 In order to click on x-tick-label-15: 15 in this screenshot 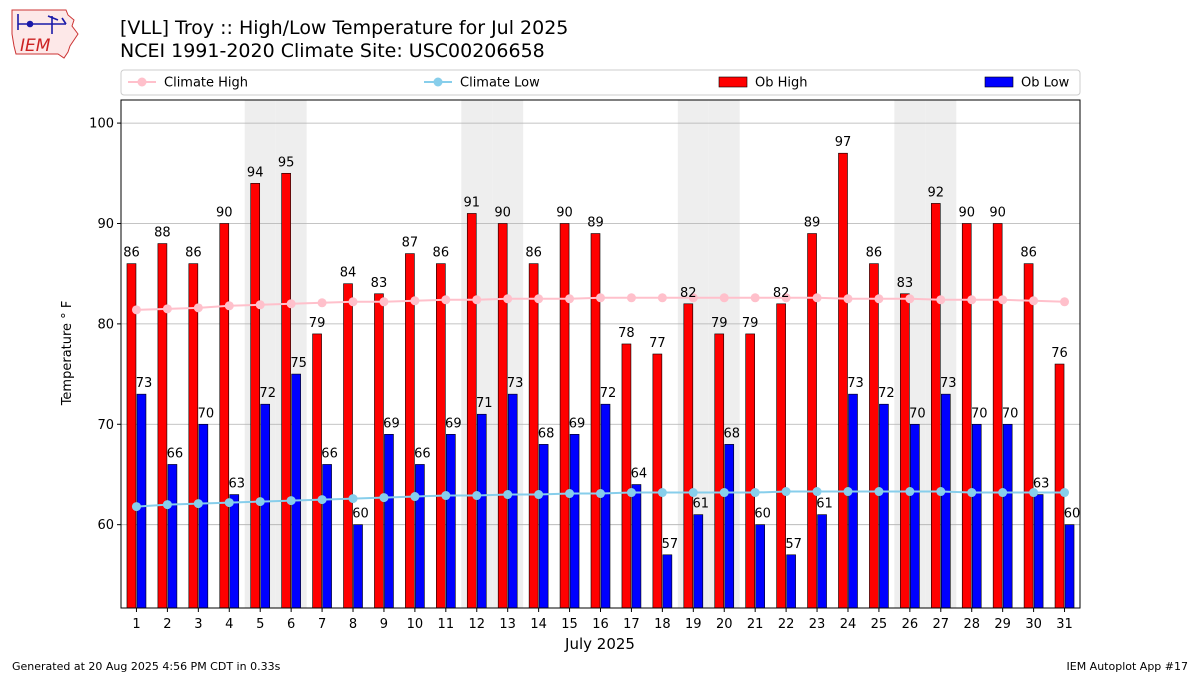, I will do `click(569, 624)`.